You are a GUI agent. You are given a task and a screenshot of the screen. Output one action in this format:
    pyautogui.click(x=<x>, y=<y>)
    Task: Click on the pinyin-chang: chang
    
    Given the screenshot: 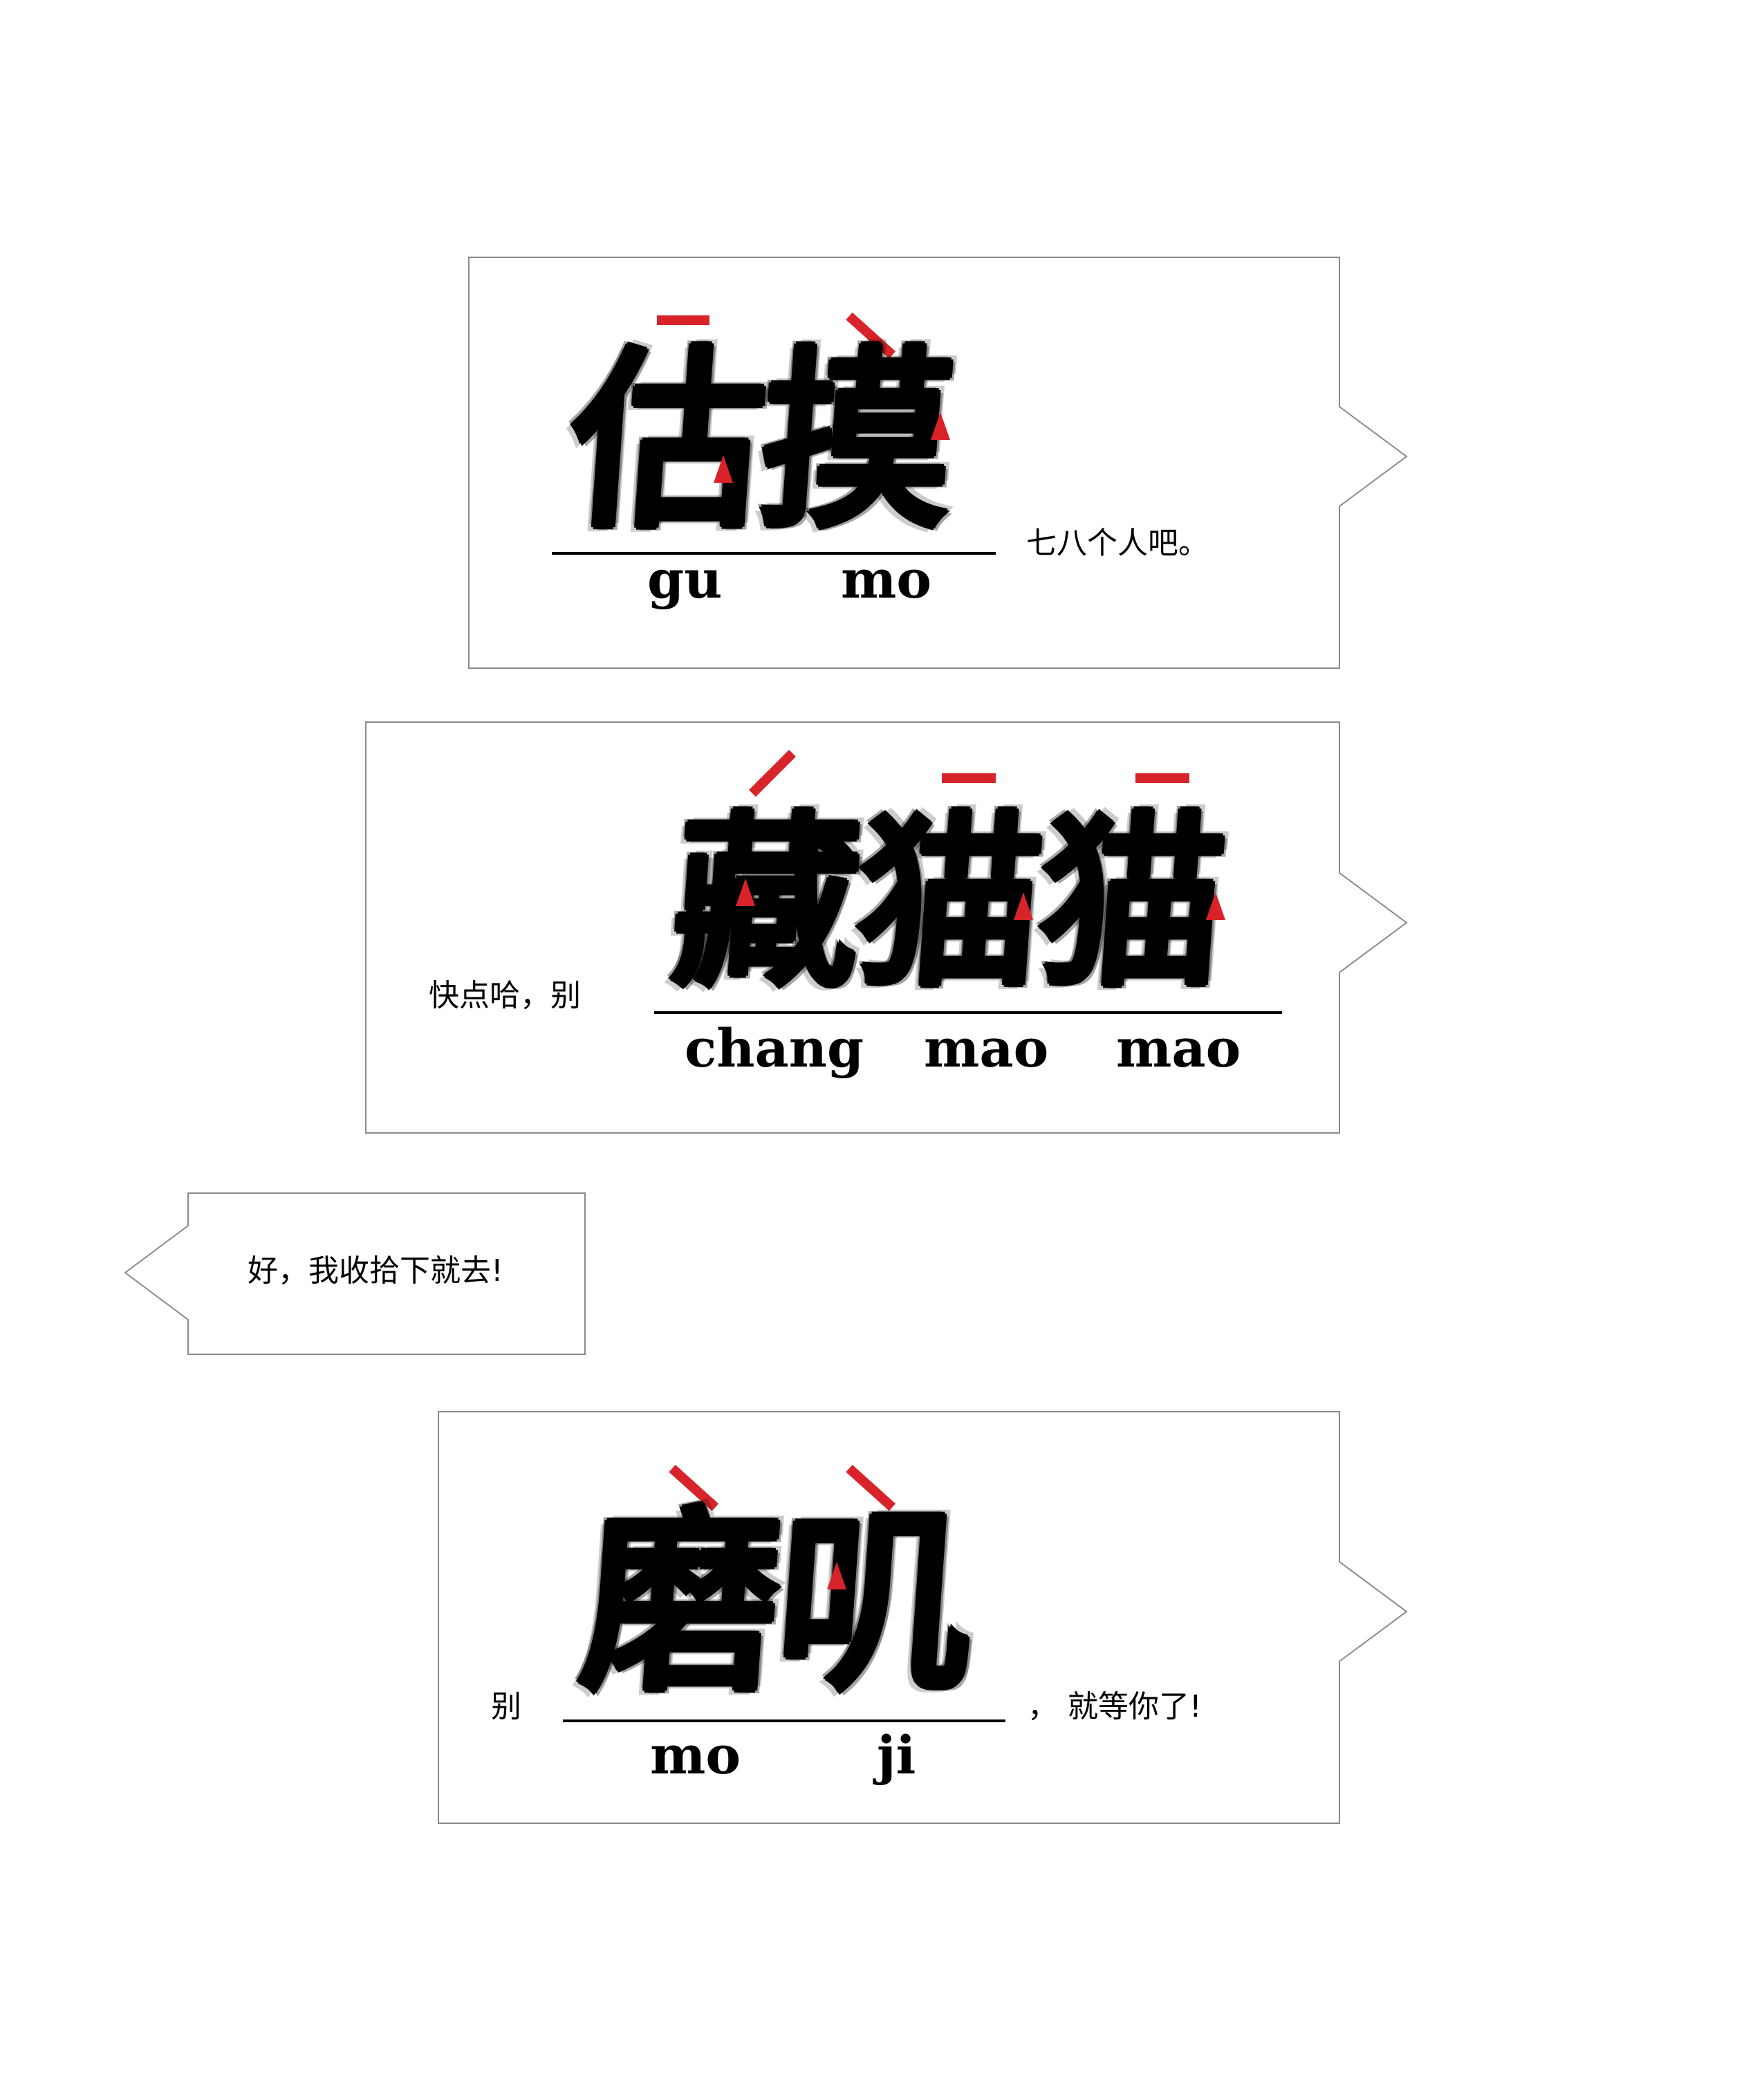 What is the action you would take?
    pyautogui.click(x=774, y=1048)
    